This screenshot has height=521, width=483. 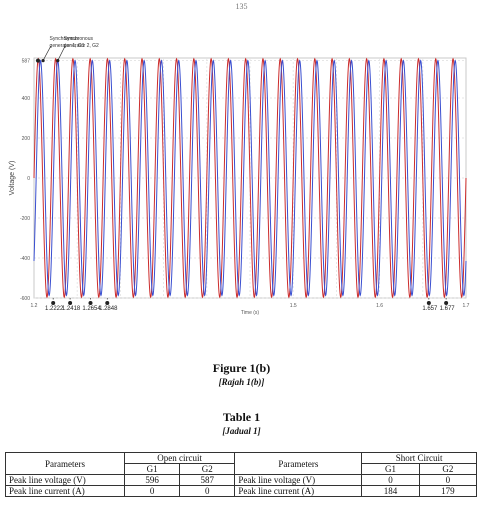 What do you see at coordinates (26, 139) in the screenshot?
I see `y-tick-label: 200` at bounding box center [26, 139].